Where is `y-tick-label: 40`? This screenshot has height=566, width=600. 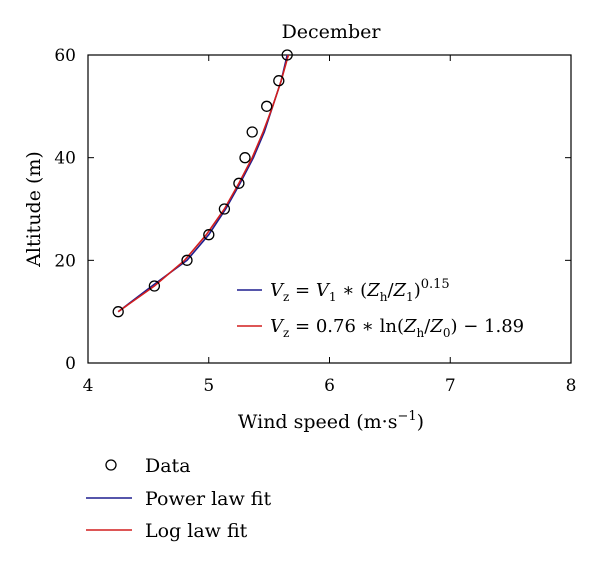
y-tick-label: 40 is located at coordinates (65, 159).